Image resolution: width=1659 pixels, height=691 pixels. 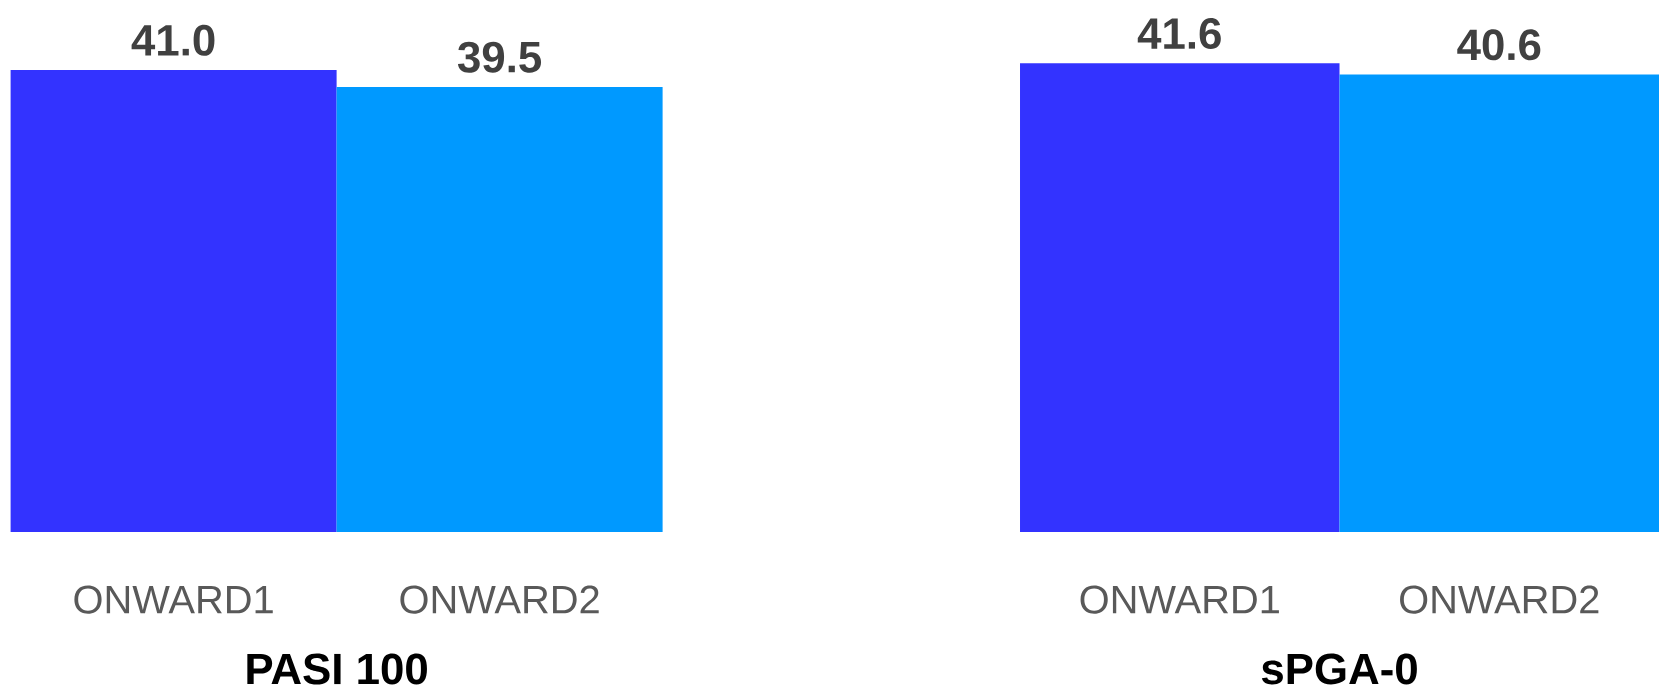 What do you see at coordinates (1499, 45) in the screenshot?
I see `data-label: 40.6` at bounding box center [1499, 45].